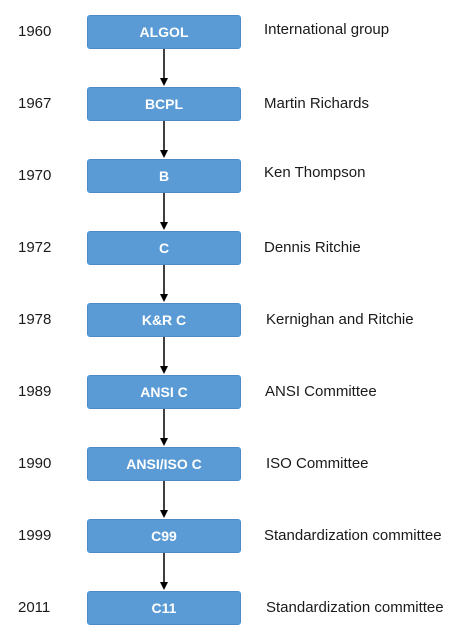 Image resolution: width=472 pixels, height=641 pixels. I want to click on year-label: 2011, so click(34, 607).